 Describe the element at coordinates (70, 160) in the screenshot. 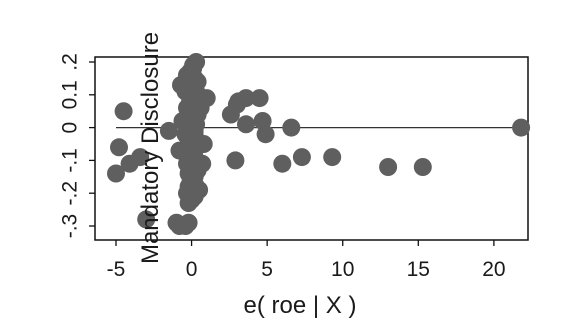

I see `y-tick-label: -.1` at that location.